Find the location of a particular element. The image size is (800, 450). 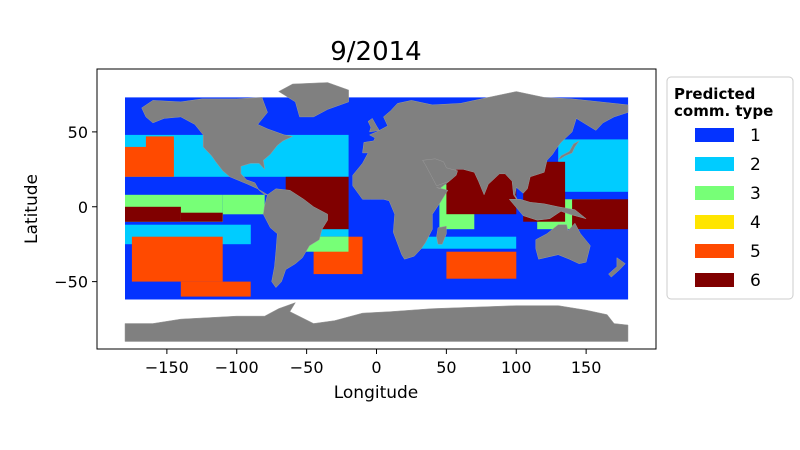

y-axis-label: Latitude is located at coordinates (32, 209).